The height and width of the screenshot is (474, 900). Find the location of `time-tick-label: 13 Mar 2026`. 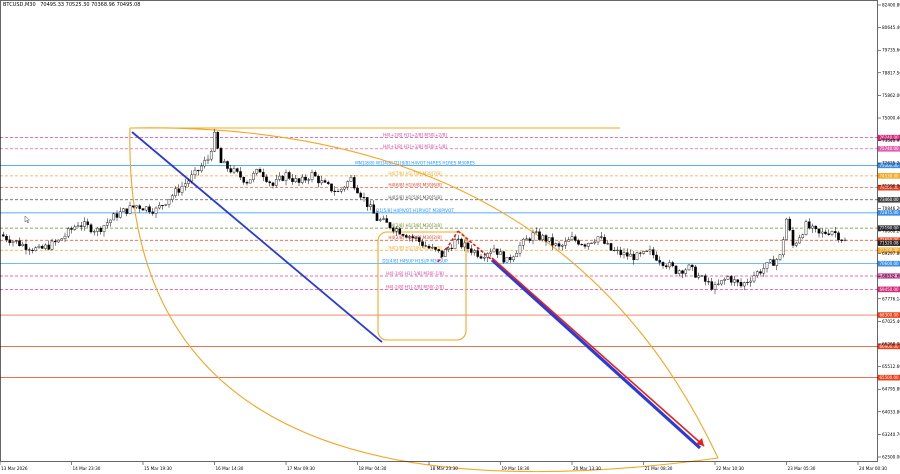

time-tick-label: 13 Mar 2026 is located at coordinates (14, 468).